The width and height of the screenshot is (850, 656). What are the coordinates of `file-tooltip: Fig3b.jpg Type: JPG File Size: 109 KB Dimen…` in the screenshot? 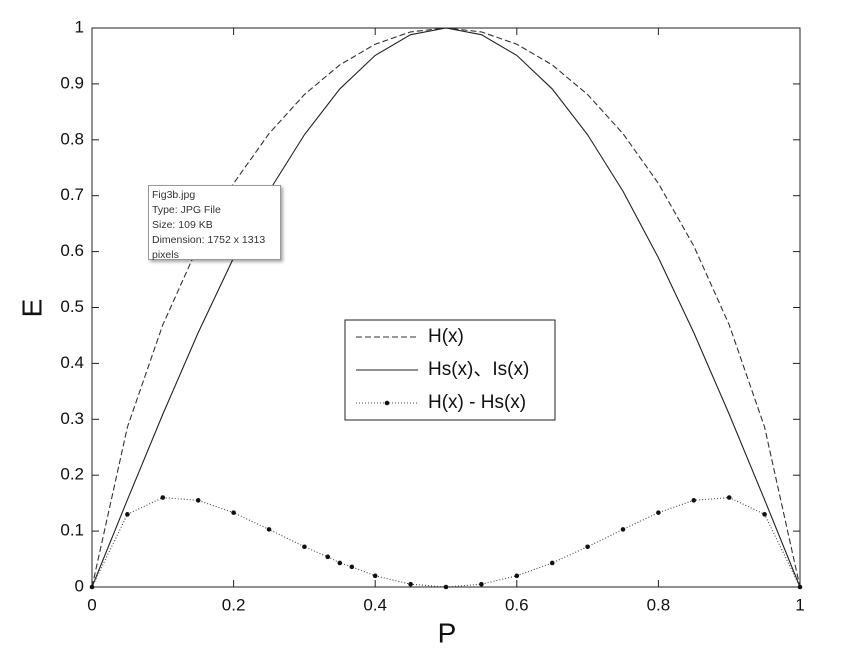 It's located at (214, 223).